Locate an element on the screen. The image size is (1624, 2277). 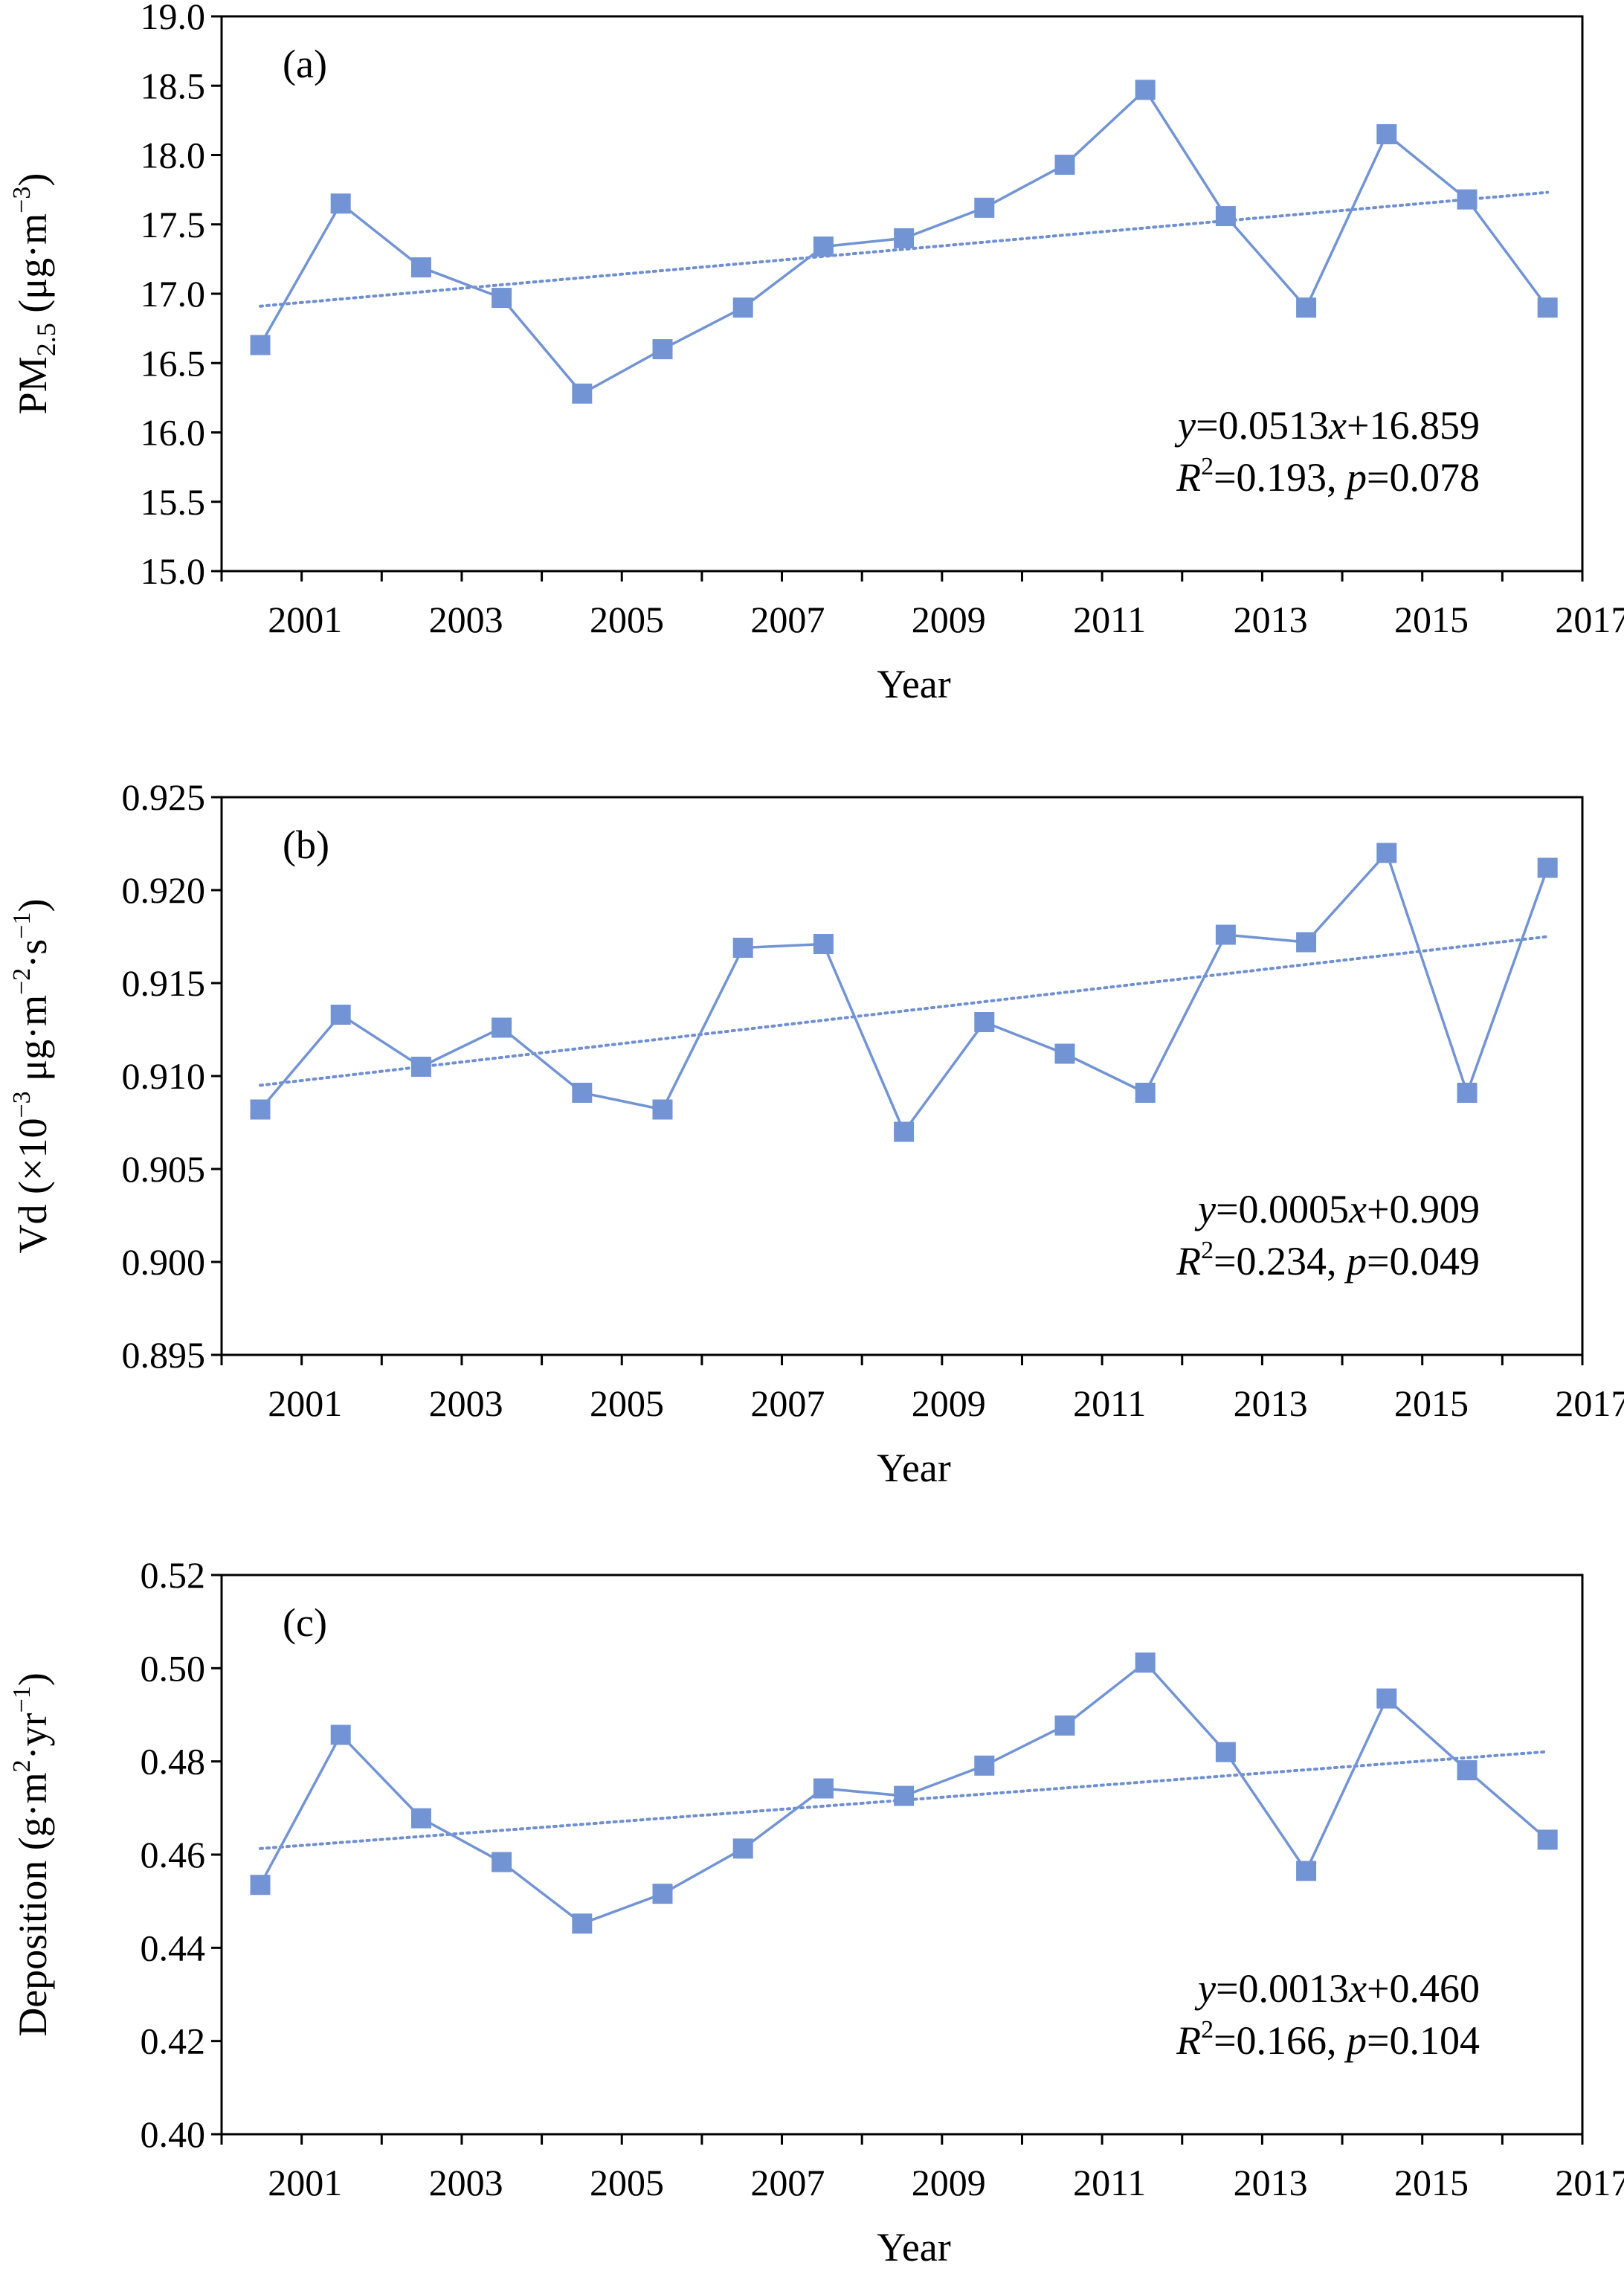
panel-label: (b) is located at coordinates (306, 845).